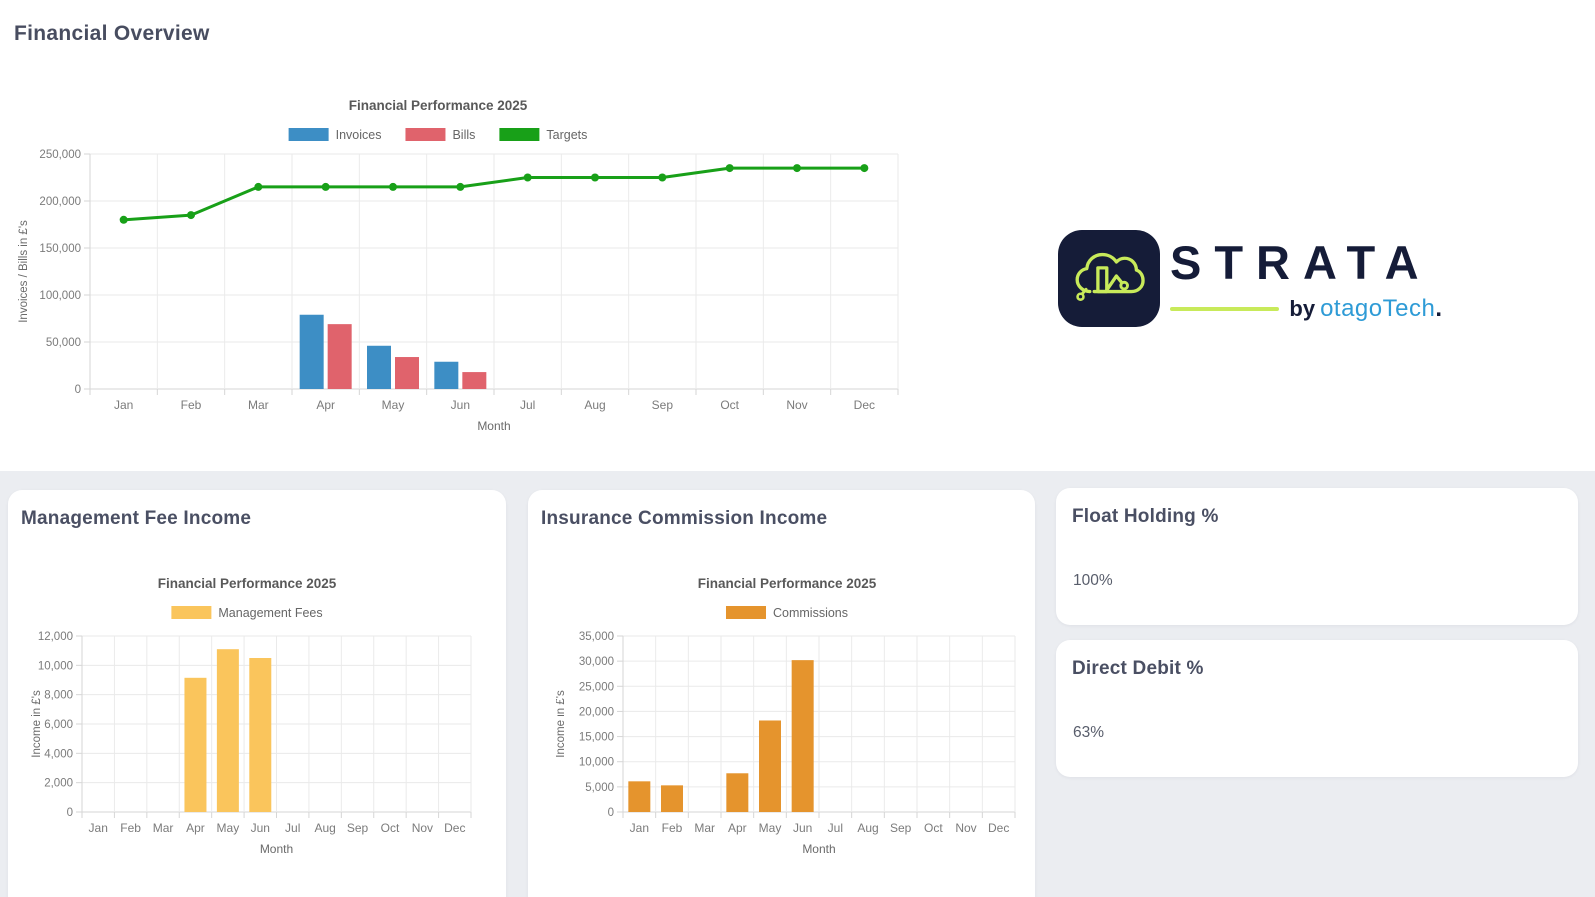 This screenshot has width=1595, height=897. I want to click on svg-text: Commissions, so click(810, 613).